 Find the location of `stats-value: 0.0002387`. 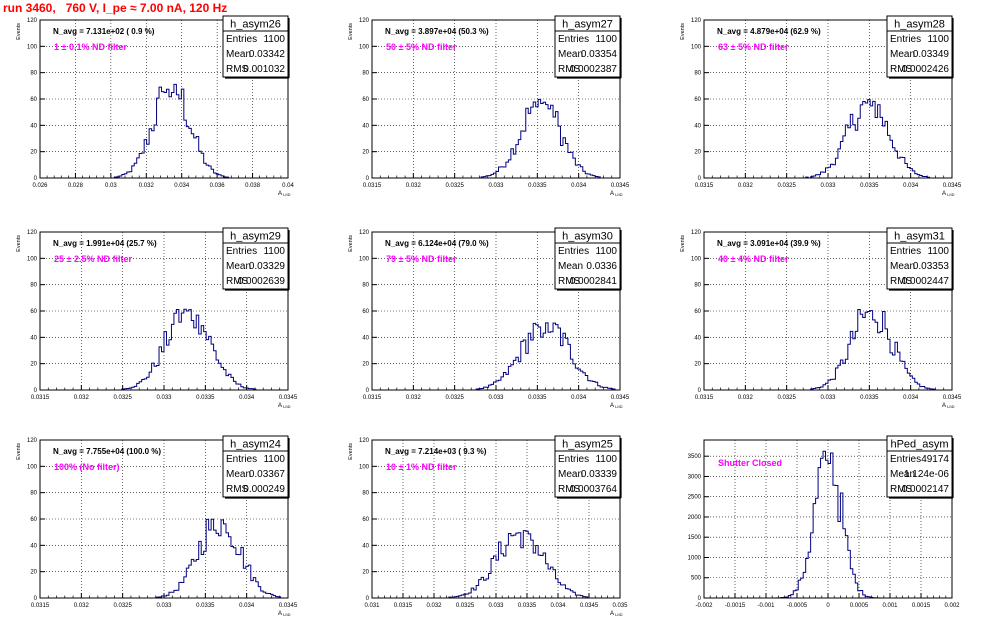

stats-value: 0.0002387 is located at coordinates (594, 69).